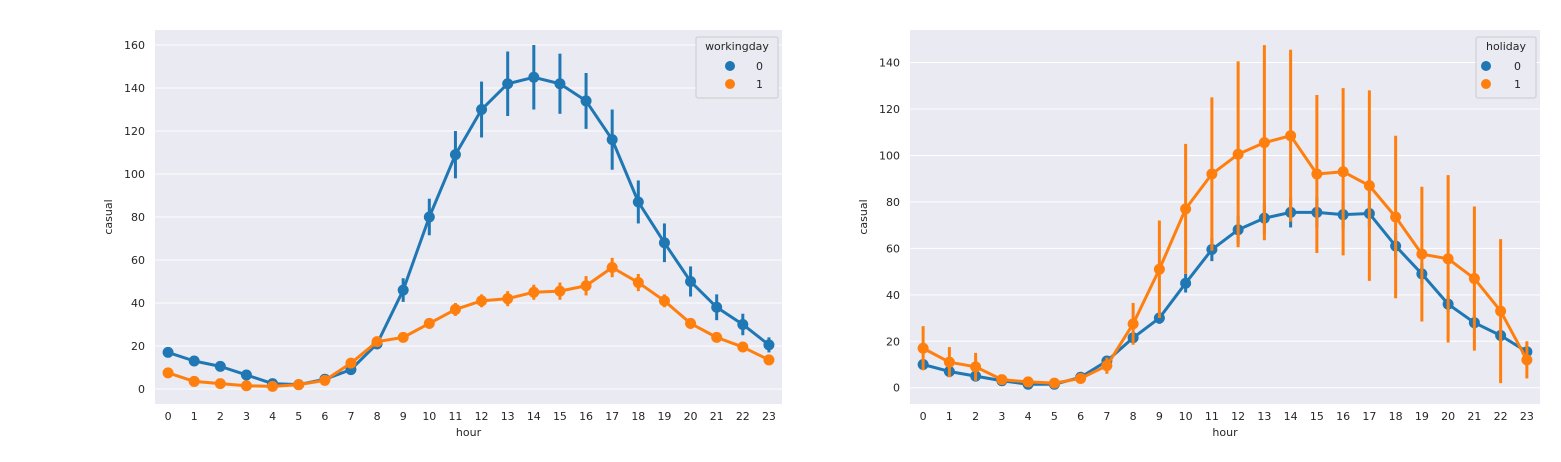 The width and height of the screenshot is (1561, 462). Describe the element at coordinates (1054, 416) in the screenshot. I see `x-tick-label: 5` at that location.